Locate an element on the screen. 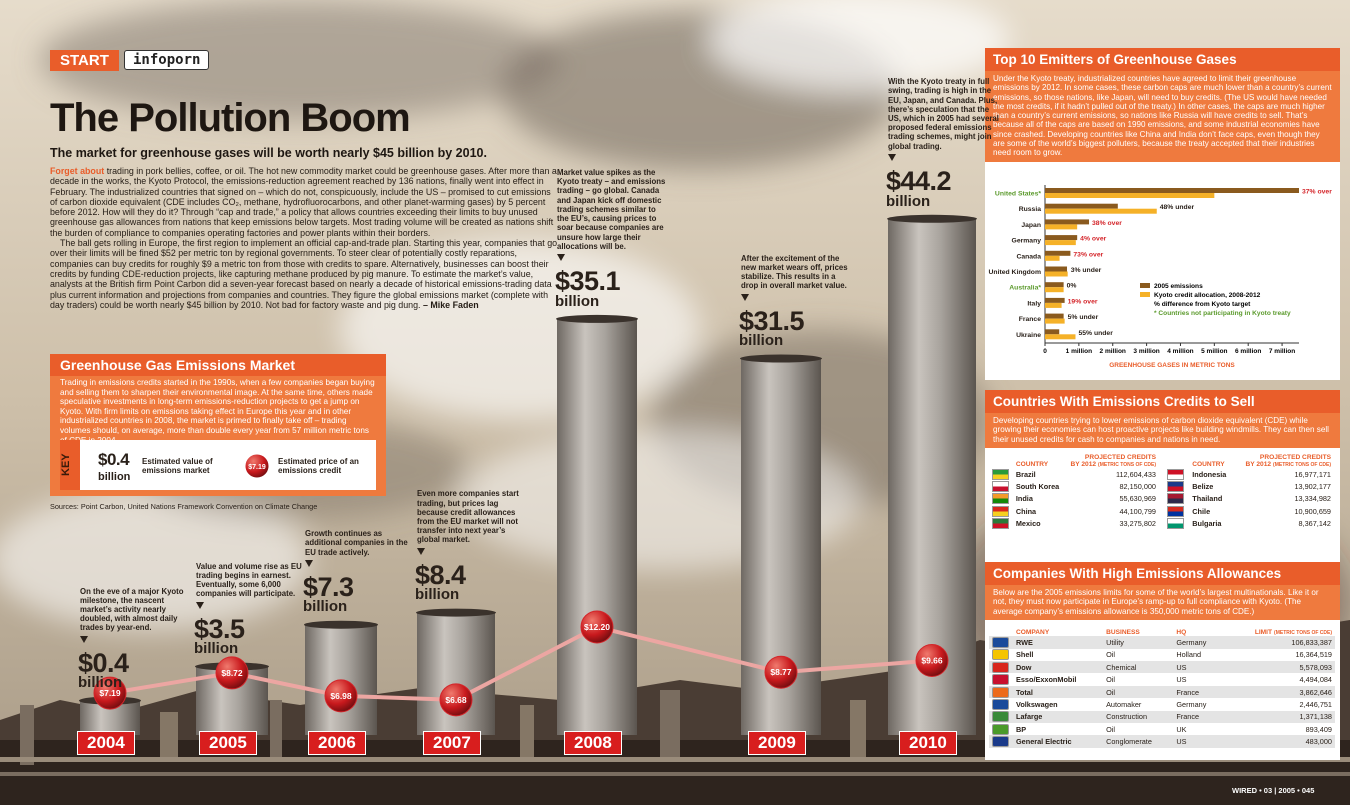  hq: France is located at coordinates (1198, 692).